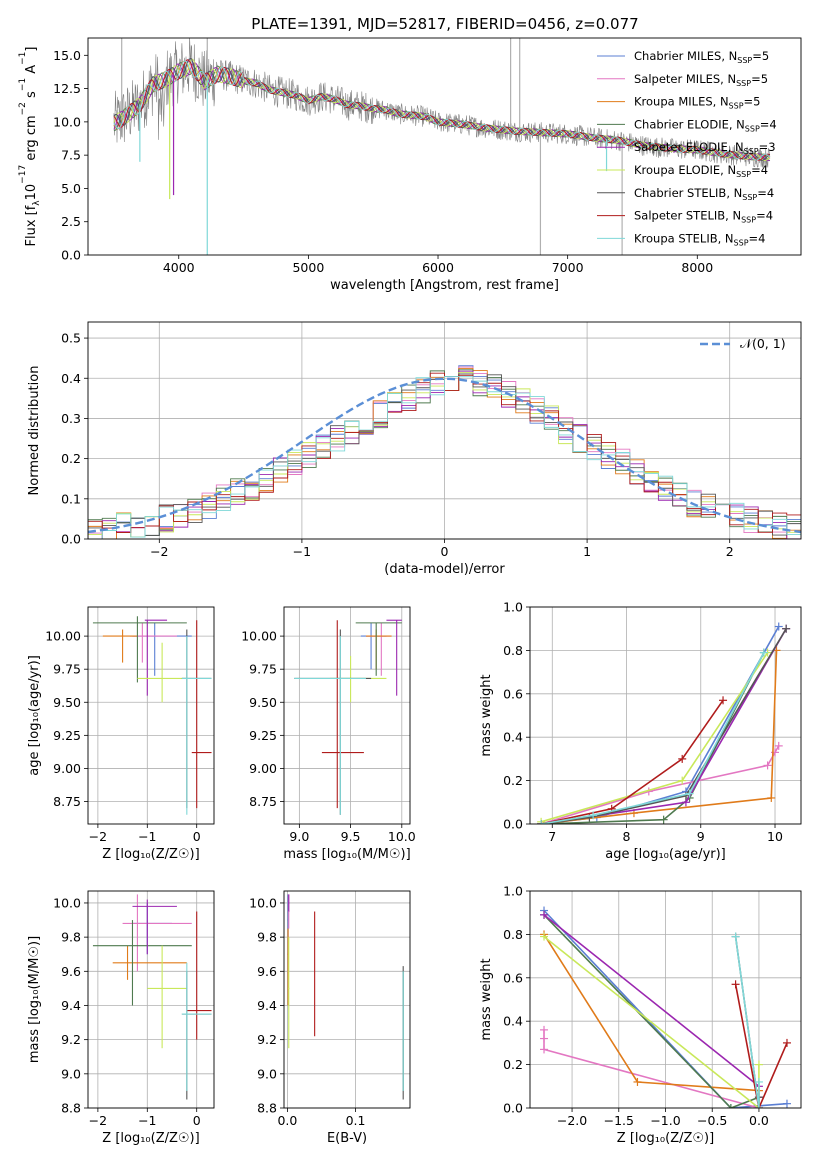 The image size is (819, 1170). I want to click on tick-label-x: 8000, so click(697, 267).